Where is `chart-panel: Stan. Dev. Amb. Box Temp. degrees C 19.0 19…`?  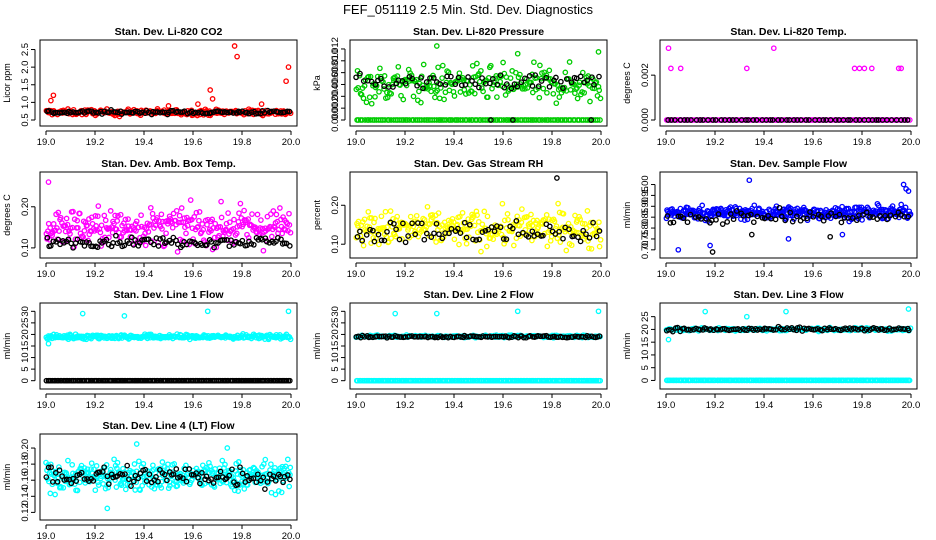
chart-panel: Stan. Dev. Amb. Box Temp. degrees C 19.0 19… is located at coordinates (151, 219).